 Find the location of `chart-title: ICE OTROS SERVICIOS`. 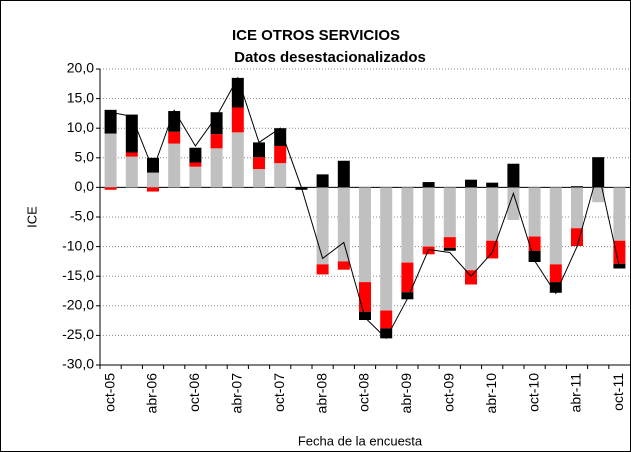

chart-title: ICE OTROS SERVICIOS is located at coordinates (316, 35).